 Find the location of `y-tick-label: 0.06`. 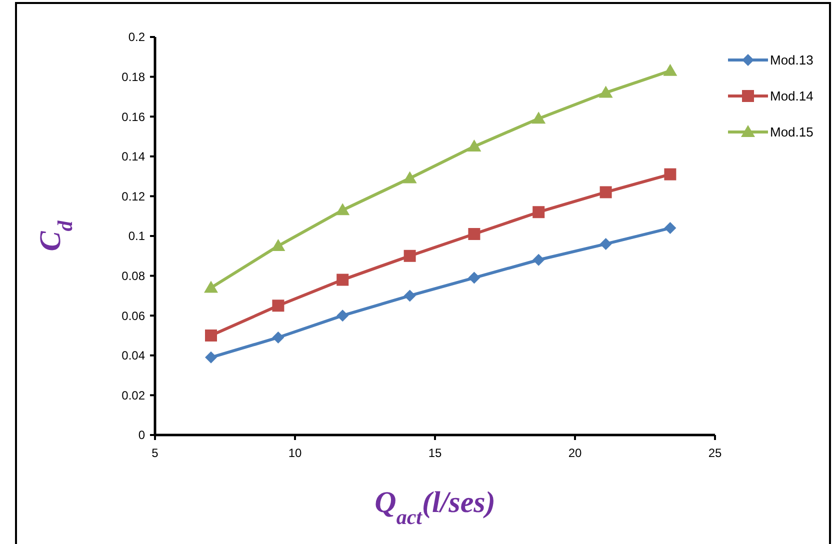

y-tick-label: 0.06 is located at coordinates (134, 315).